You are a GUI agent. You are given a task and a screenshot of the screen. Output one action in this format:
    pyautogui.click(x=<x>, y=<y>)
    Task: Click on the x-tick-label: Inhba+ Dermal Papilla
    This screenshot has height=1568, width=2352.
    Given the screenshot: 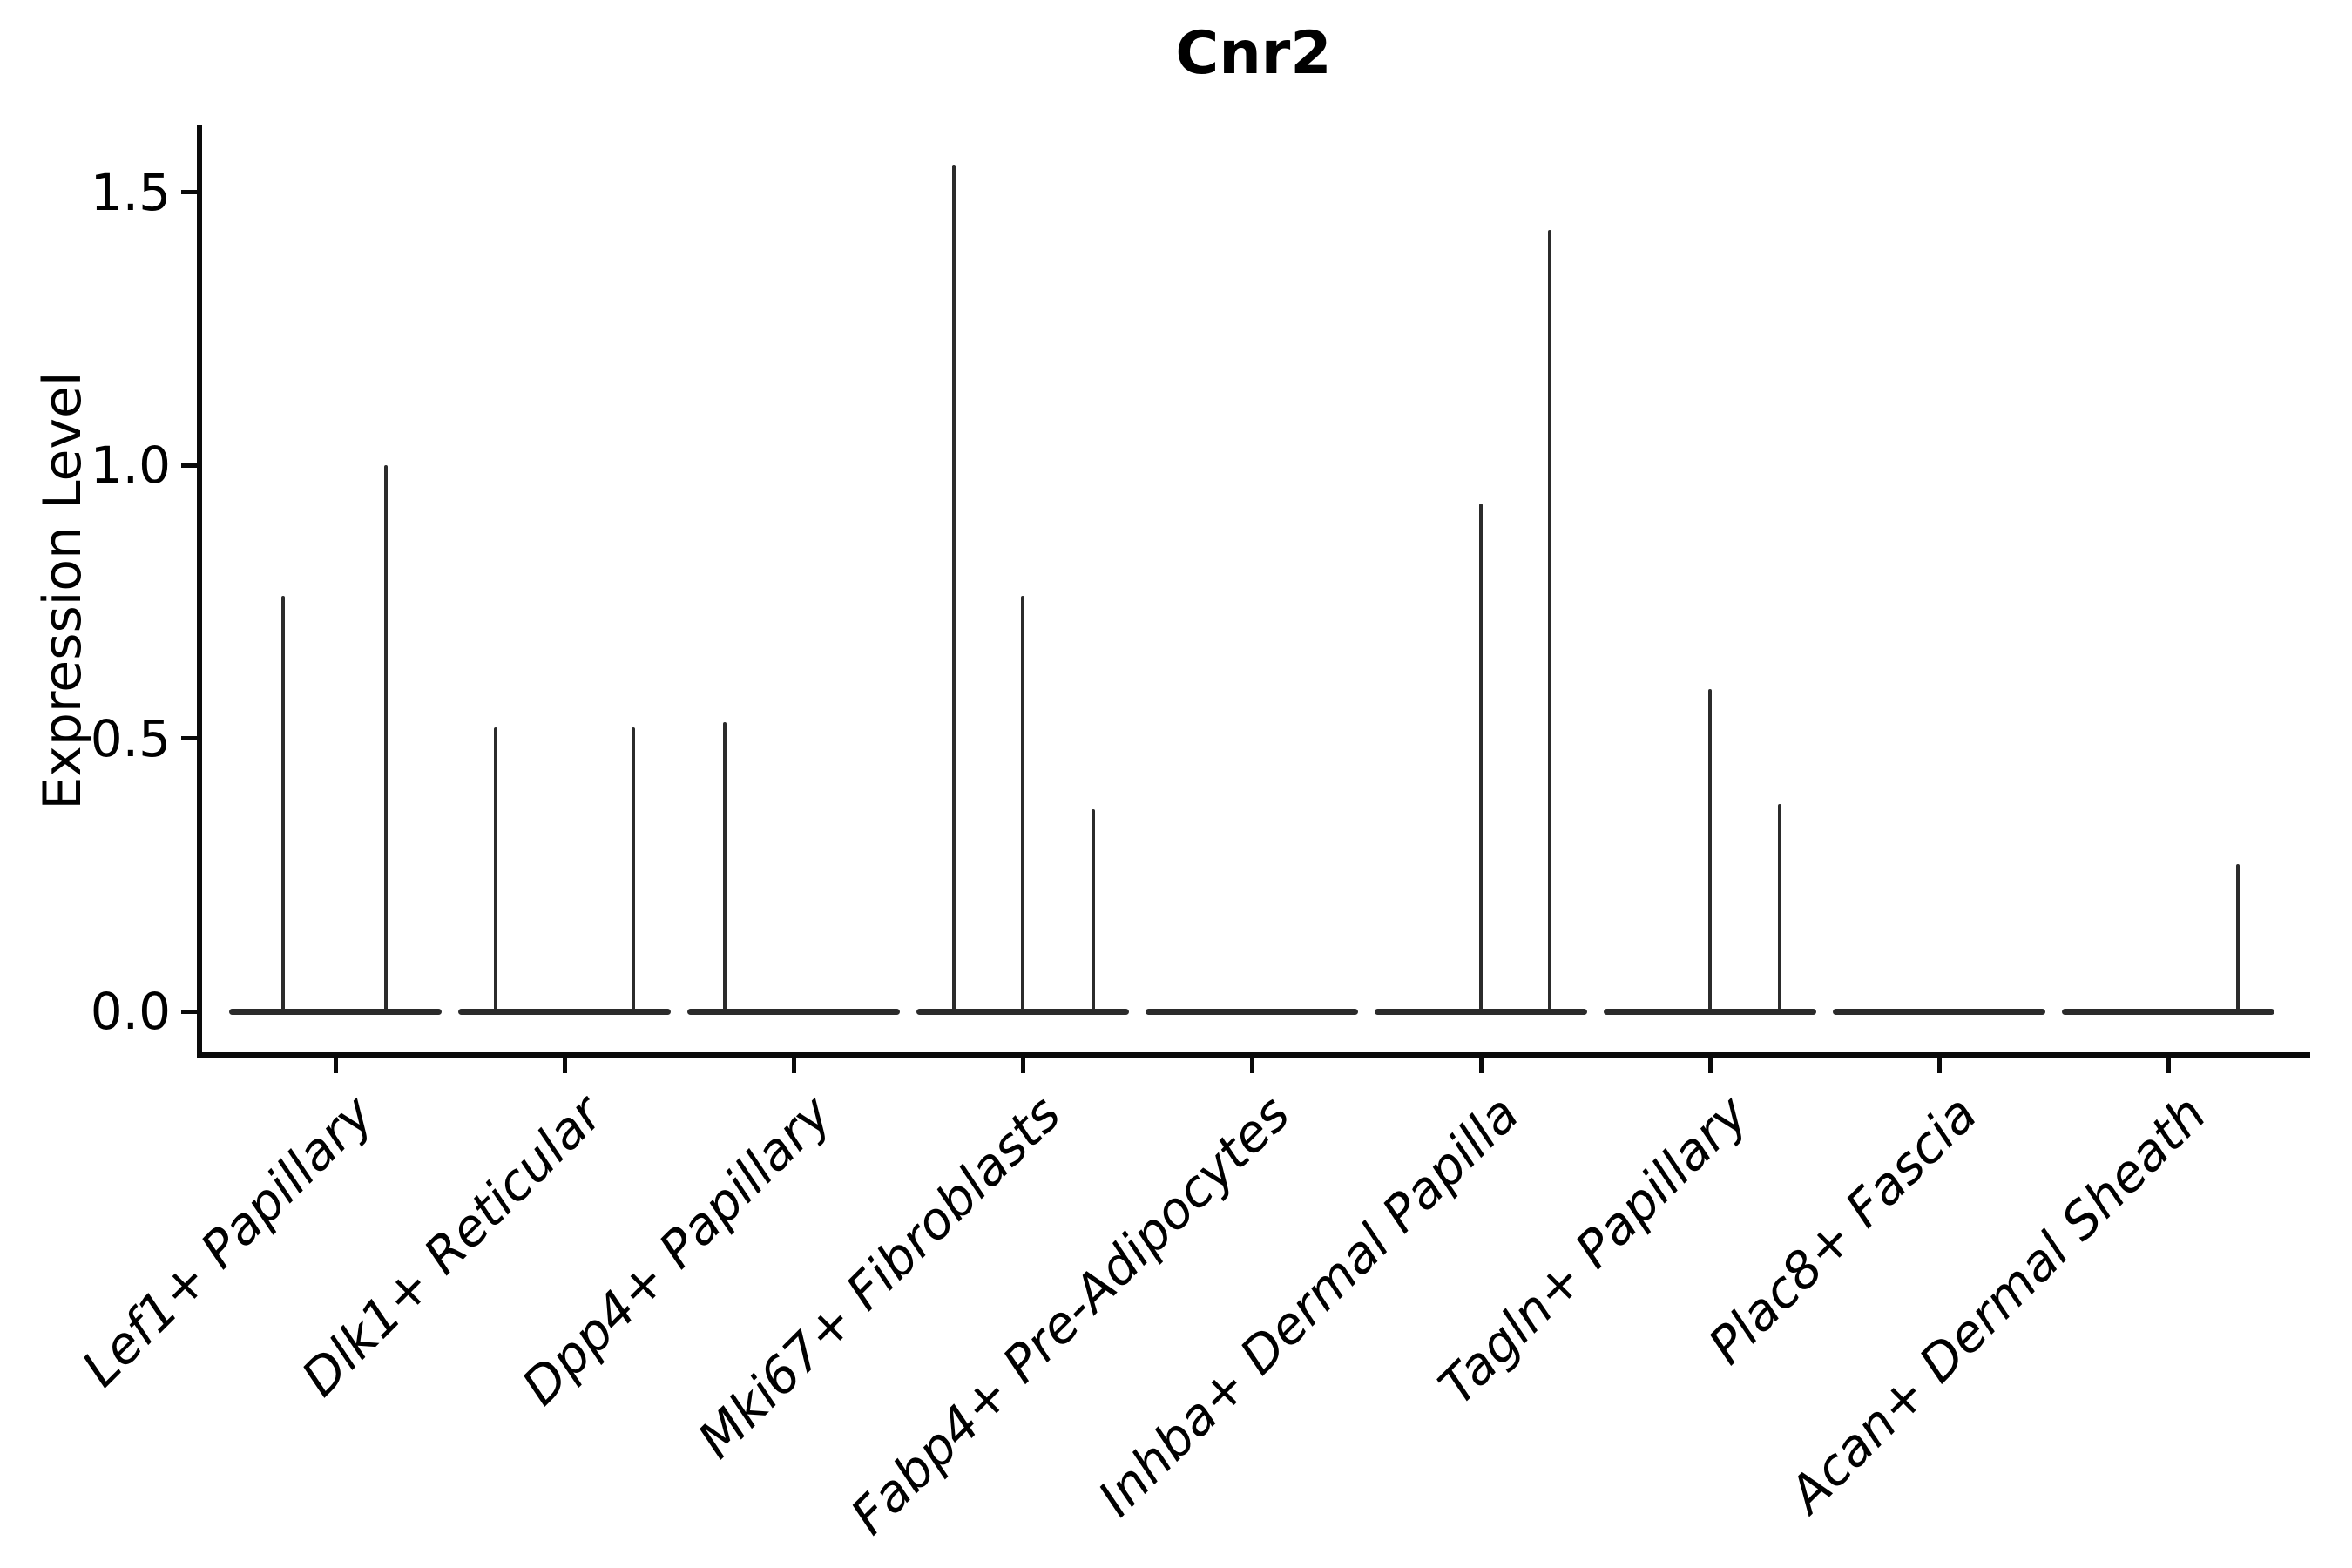 What is the action you would take?
    pyautogui.click(x=1309, y=1306)
    